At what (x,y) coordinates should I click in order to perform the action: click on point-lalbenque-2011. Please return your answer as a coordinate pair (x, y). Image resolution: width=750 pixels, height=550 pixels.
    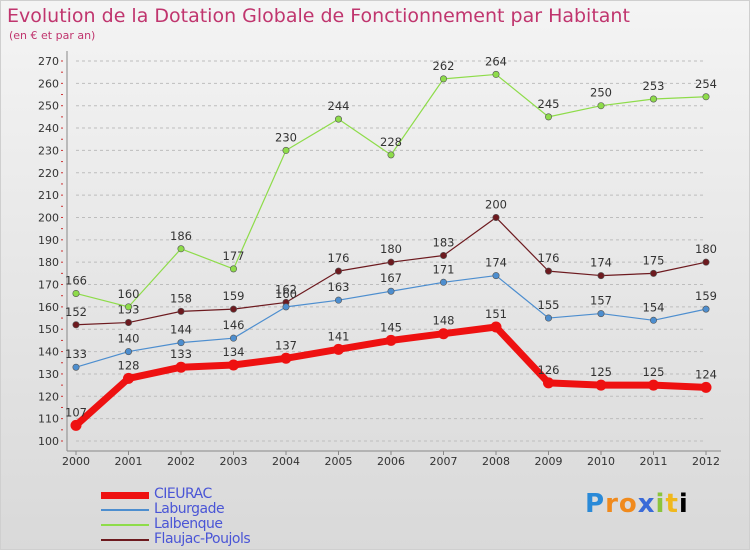
    Looking at the image, I should click on (653, 99).